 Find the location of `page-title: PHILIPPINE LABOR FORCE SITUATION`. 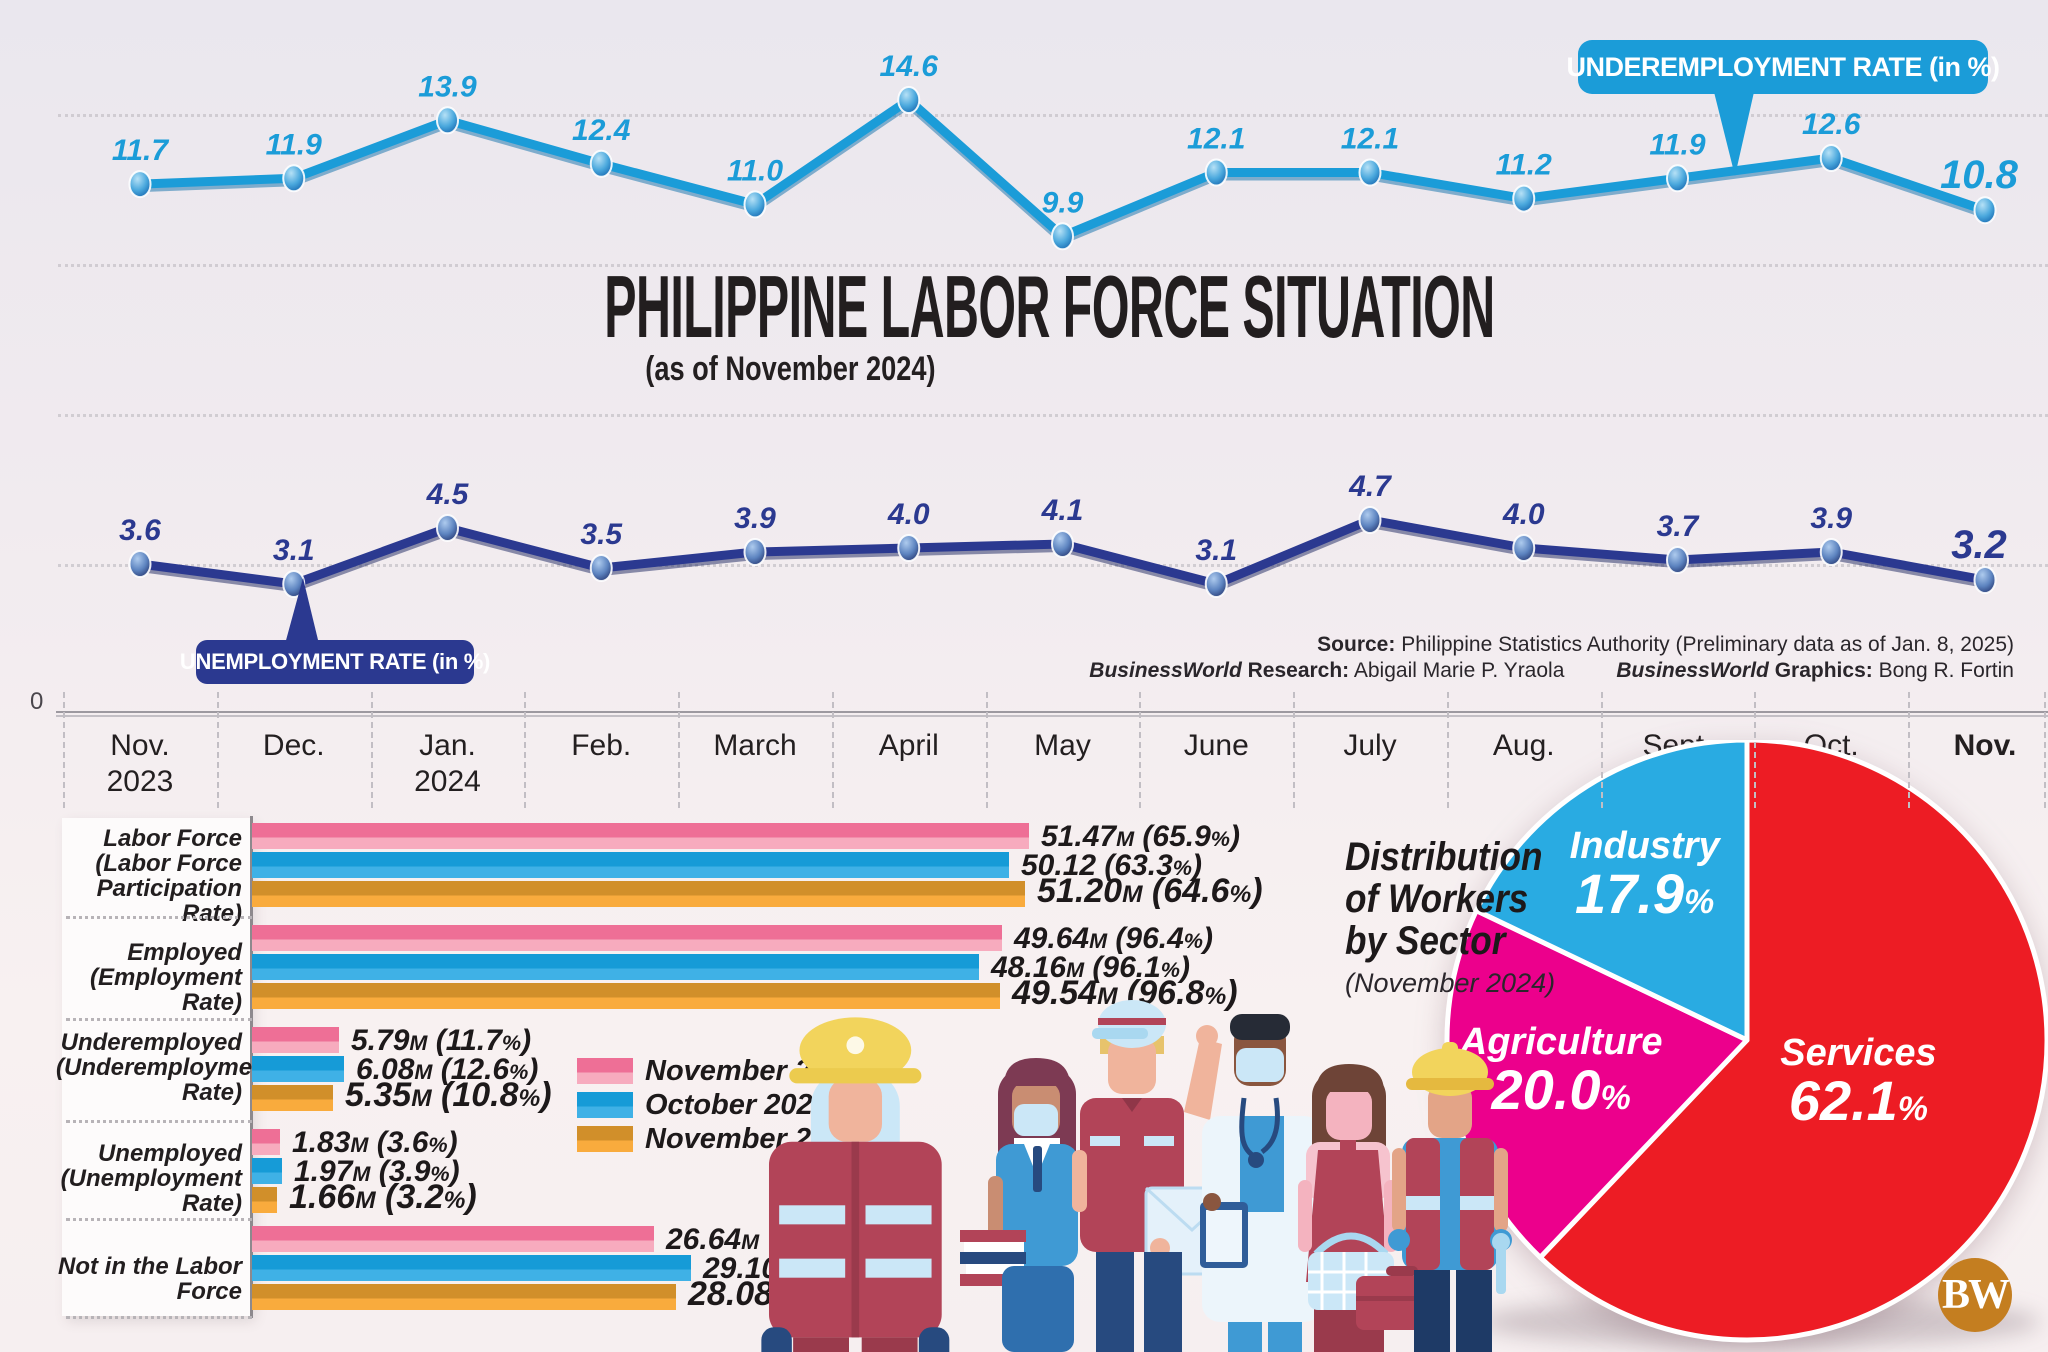

page-title: PHILIPPINE LABOR FORCE SITUATION is located at coordinates (1049, 306).